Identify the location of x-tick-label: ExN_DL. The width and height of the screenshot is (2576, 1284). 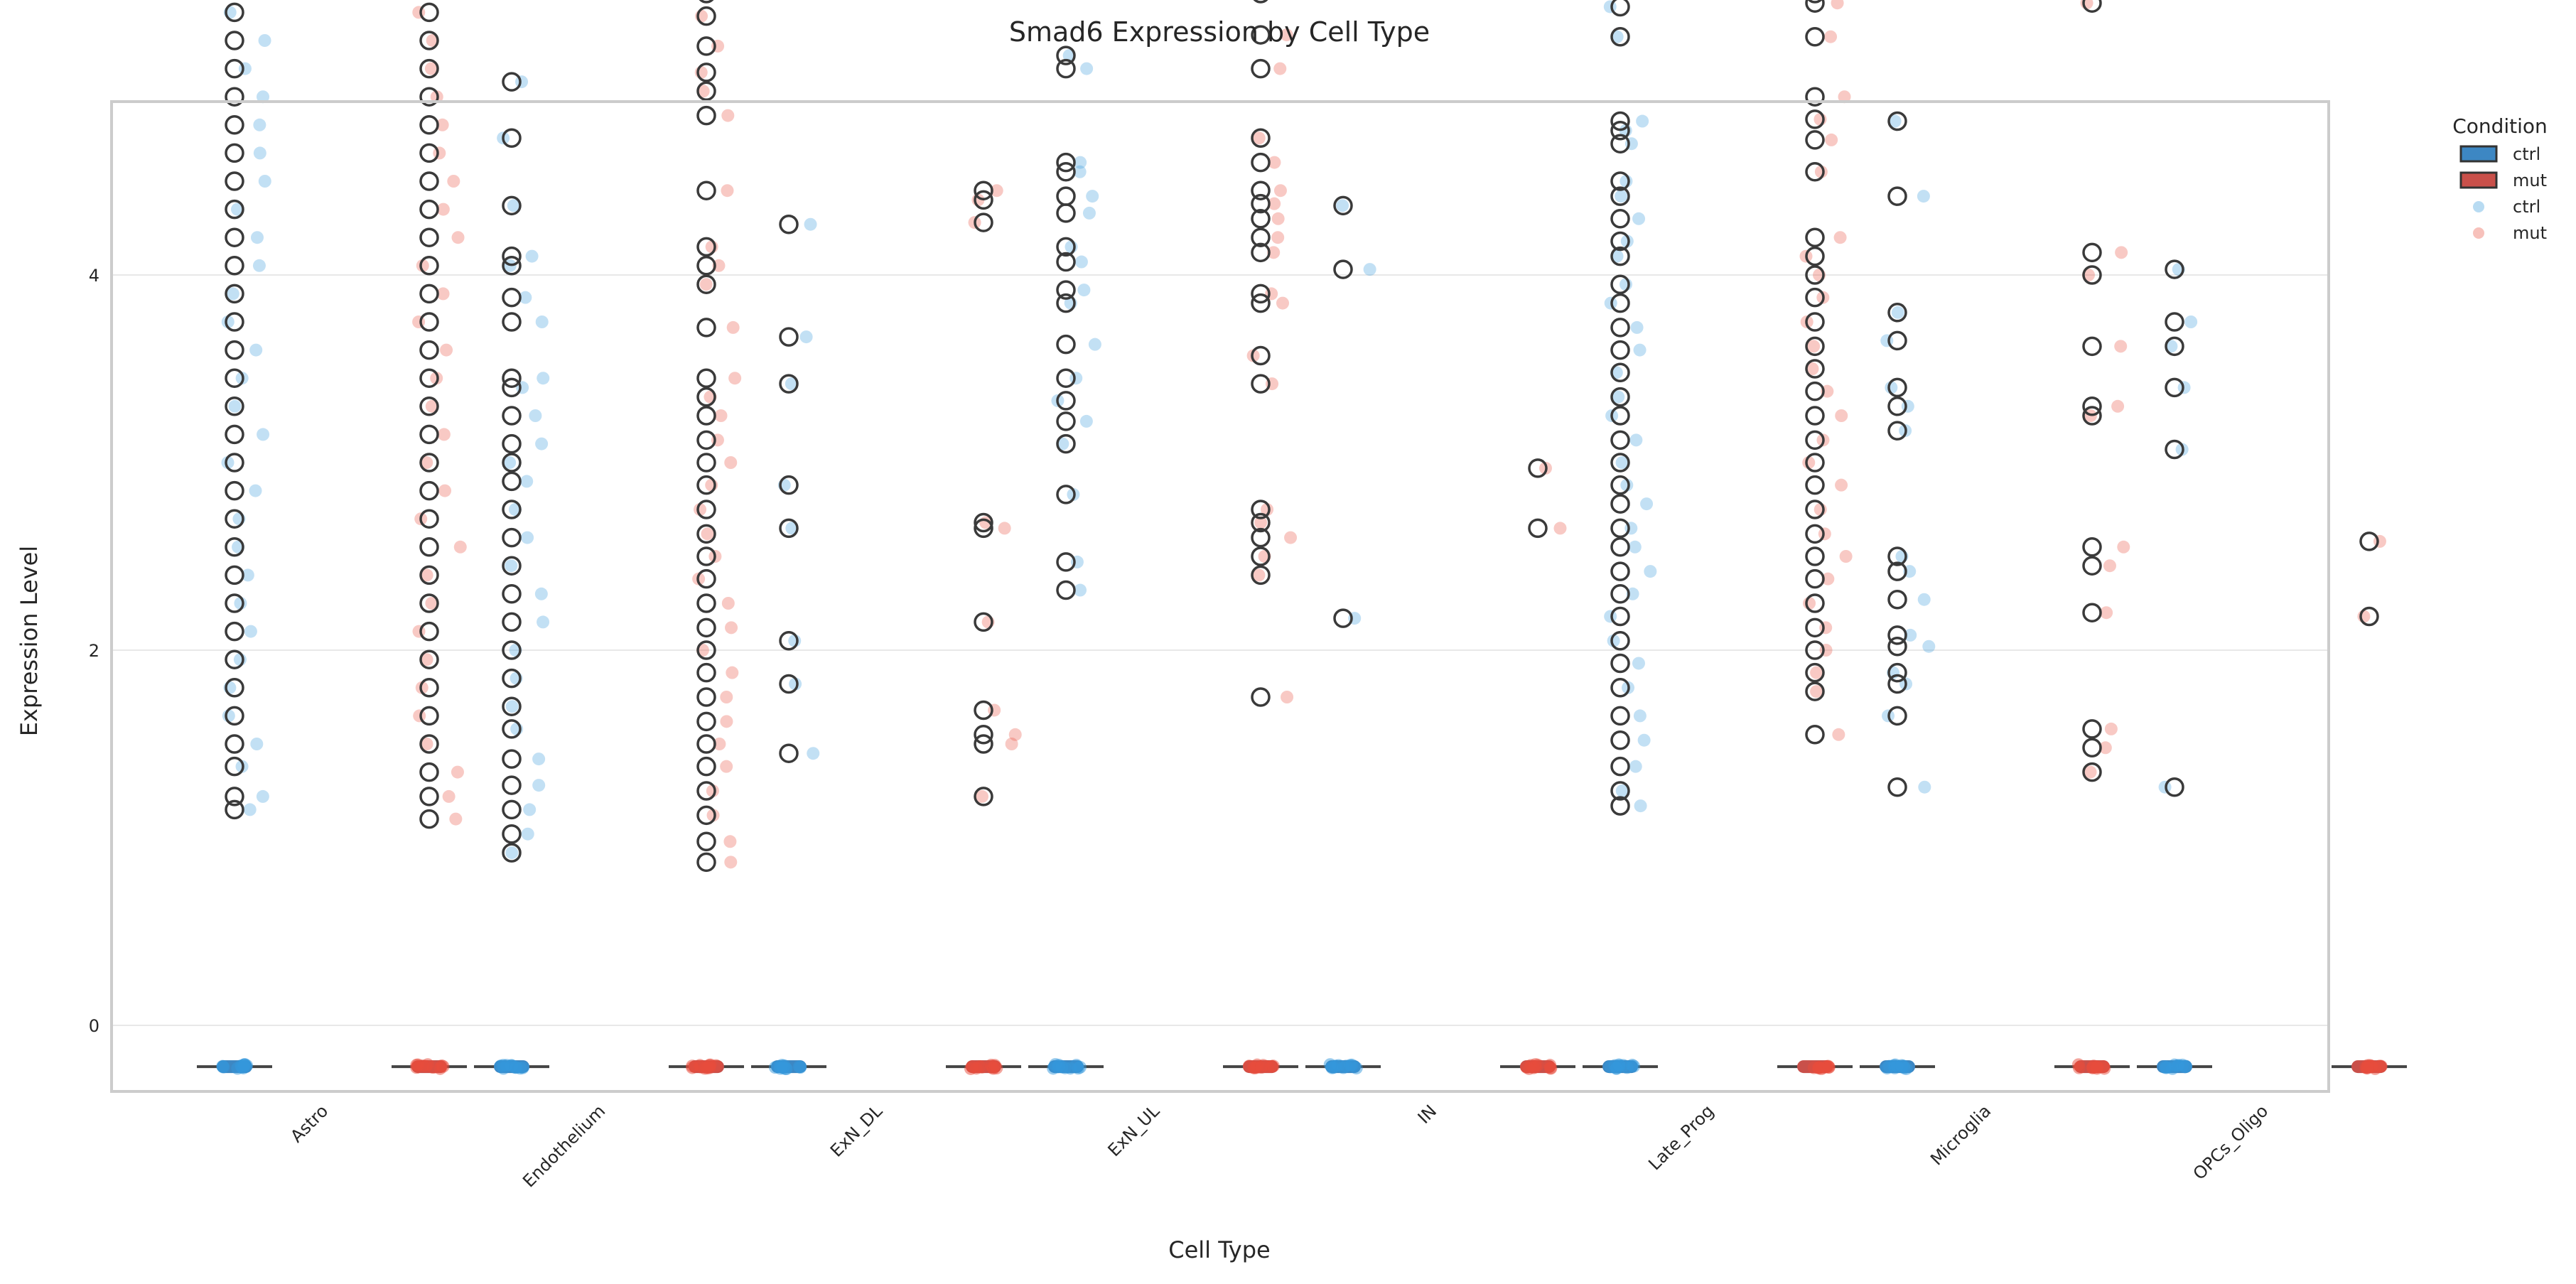
(857, 1131).